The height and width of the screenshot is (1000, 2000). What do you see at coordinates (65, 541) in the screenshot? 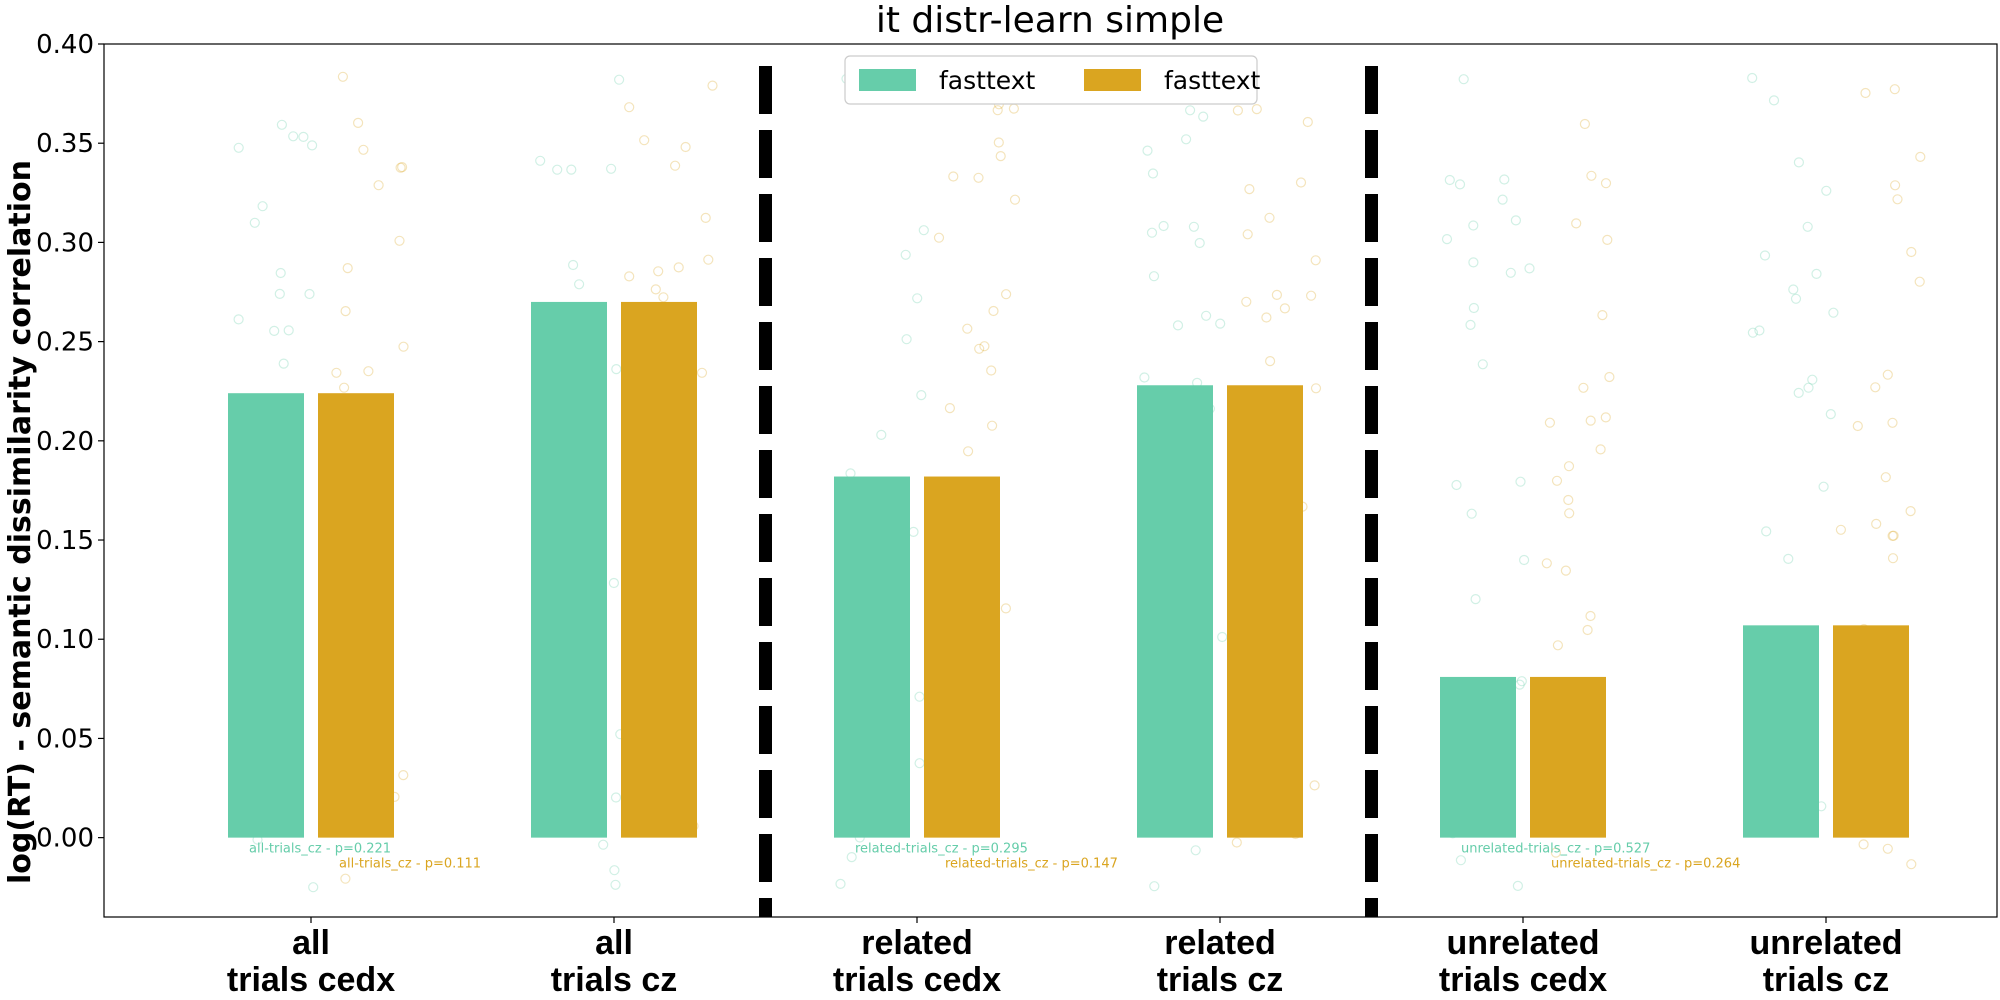
I see `y-tick-label: 0.15` at bounding box center [65, 541].